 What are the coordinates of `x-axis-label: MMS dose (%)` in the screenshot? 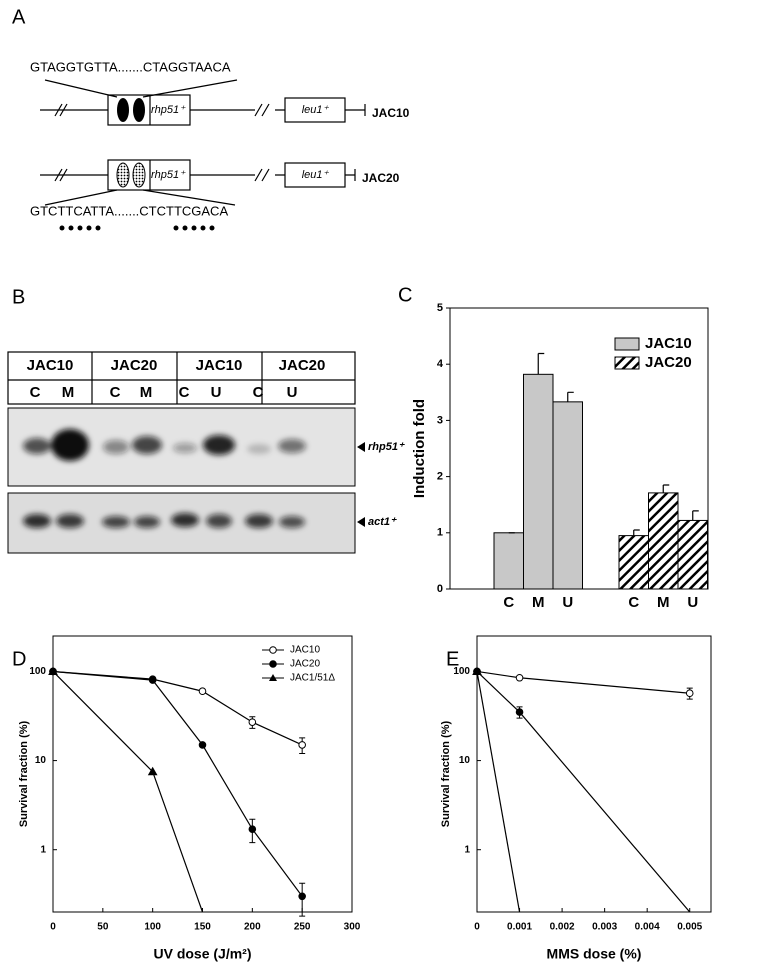 It's located at (594, 954).